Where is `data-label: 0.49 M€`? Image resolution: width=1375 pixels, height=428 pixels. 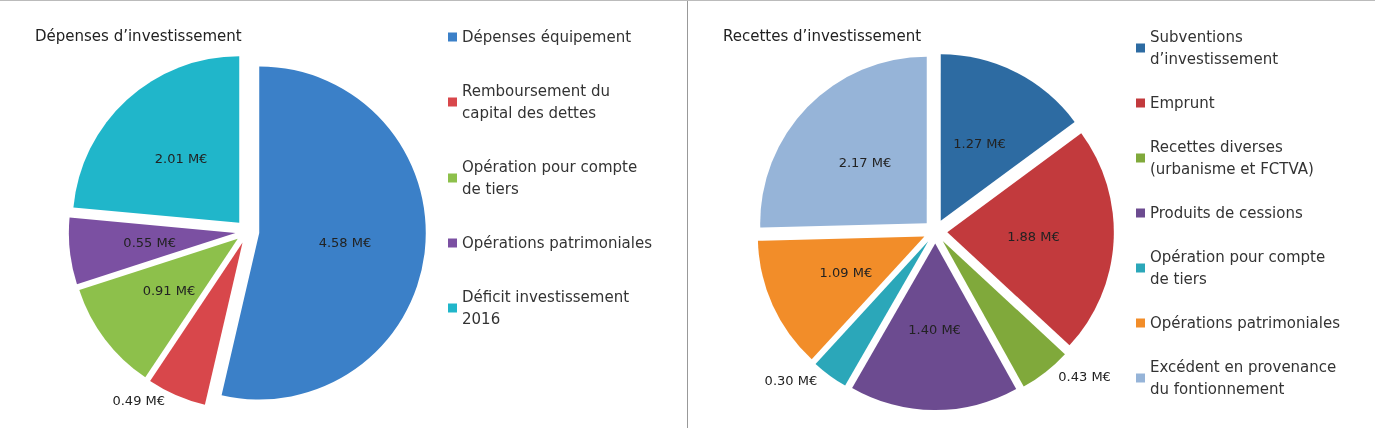 data-label: 0.49 M€ is located at coordinates (139, 401).